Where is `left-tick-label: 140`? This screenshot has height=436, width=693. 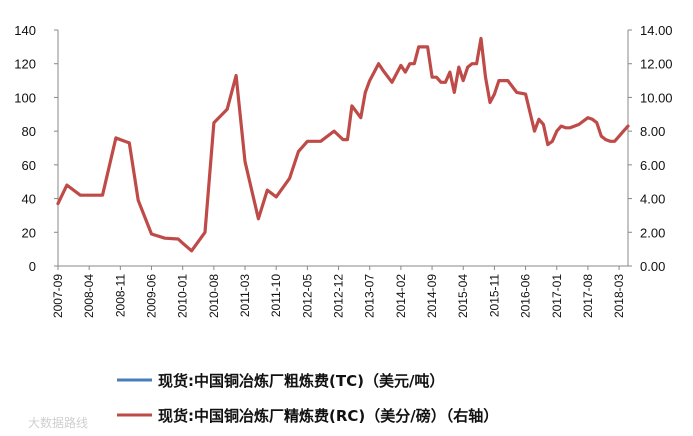 left-tick-label: 140 is located at coordinates (25, 30).